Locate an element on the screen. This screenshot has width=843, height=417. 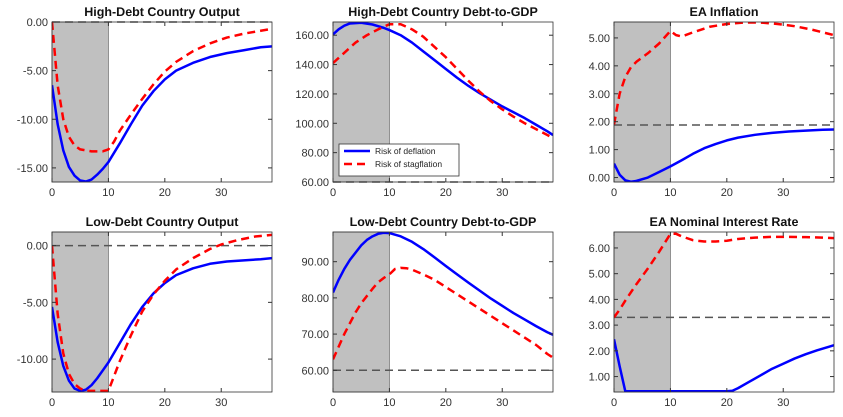
chart-title: High-Debt Country Output is located at coordinates (162, 12).